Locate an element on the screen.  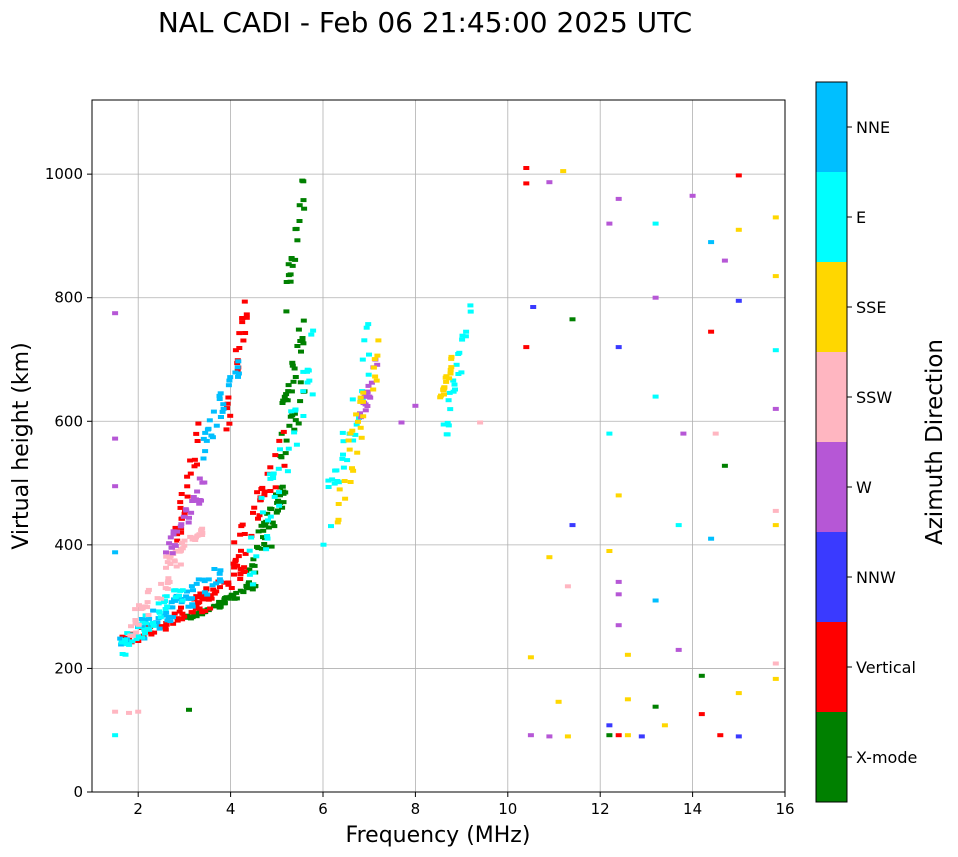
x-tick-label: 4 is located at coordinates (231, 809).